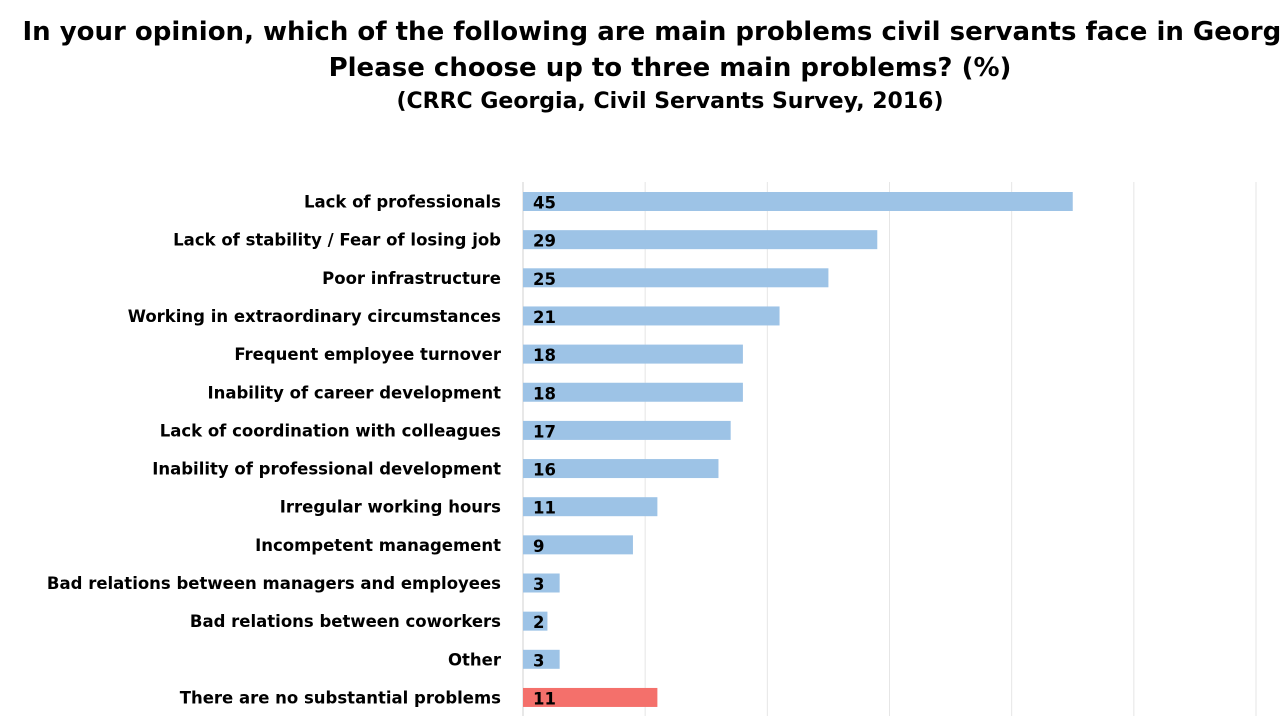  Describe the element at coordinates (544, 431) in the screenshot. I see `data-label: 17` at that location.